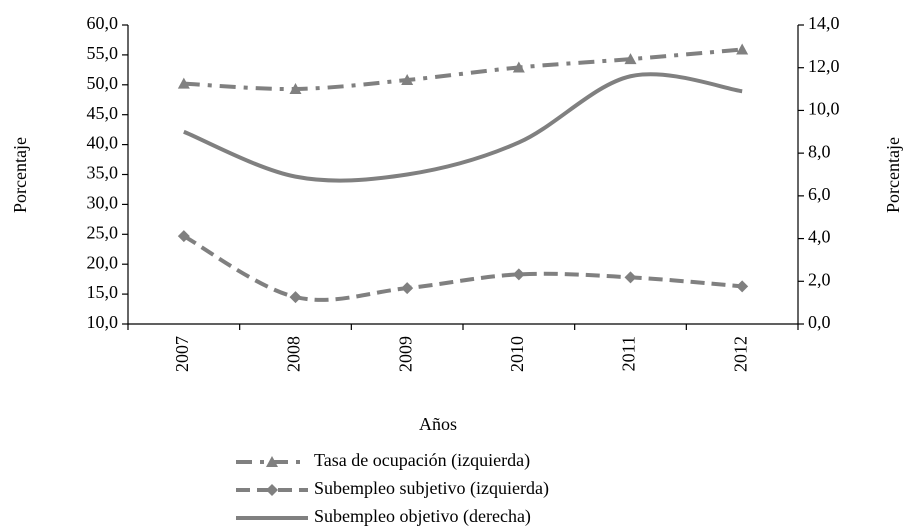  Describe the element at coordinates (740, 354) in the screenshot. I see `x-tick-label: 2012` at that location.